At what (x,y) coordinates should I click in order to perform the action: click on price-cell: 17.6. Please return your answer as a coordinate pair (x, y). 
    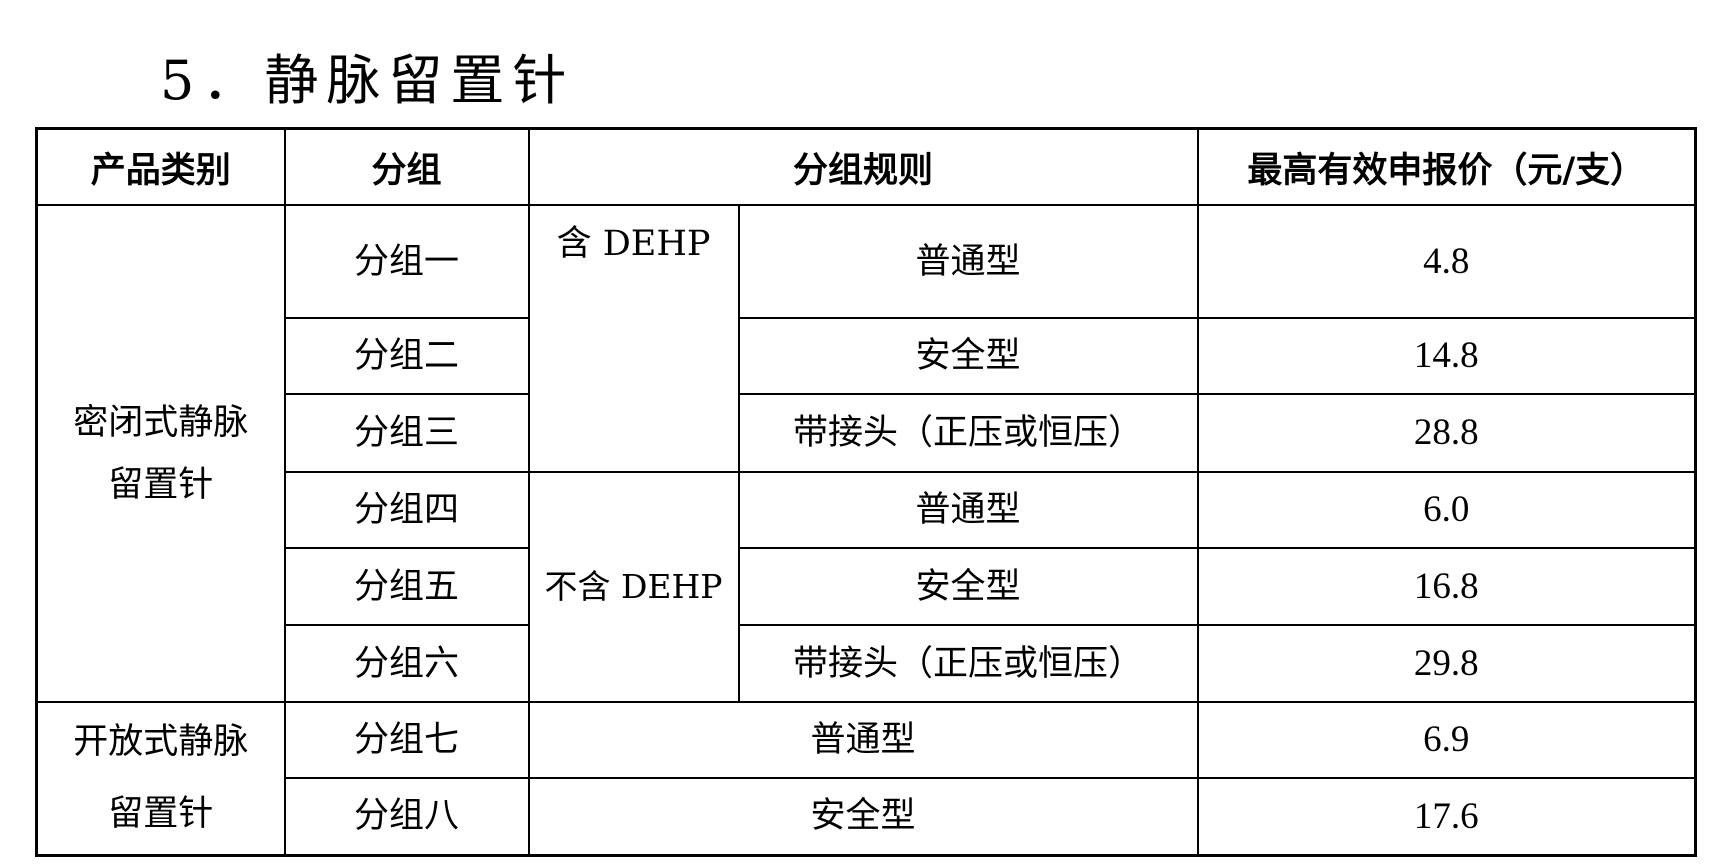
    Looking at the image, I should click on (1446, 816).